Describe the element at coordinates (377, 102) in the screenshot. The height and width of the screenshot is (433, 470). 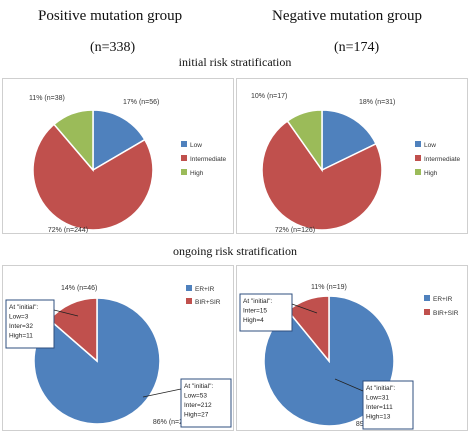
I see `pie-data-label: 18% (n=31)` at that location.